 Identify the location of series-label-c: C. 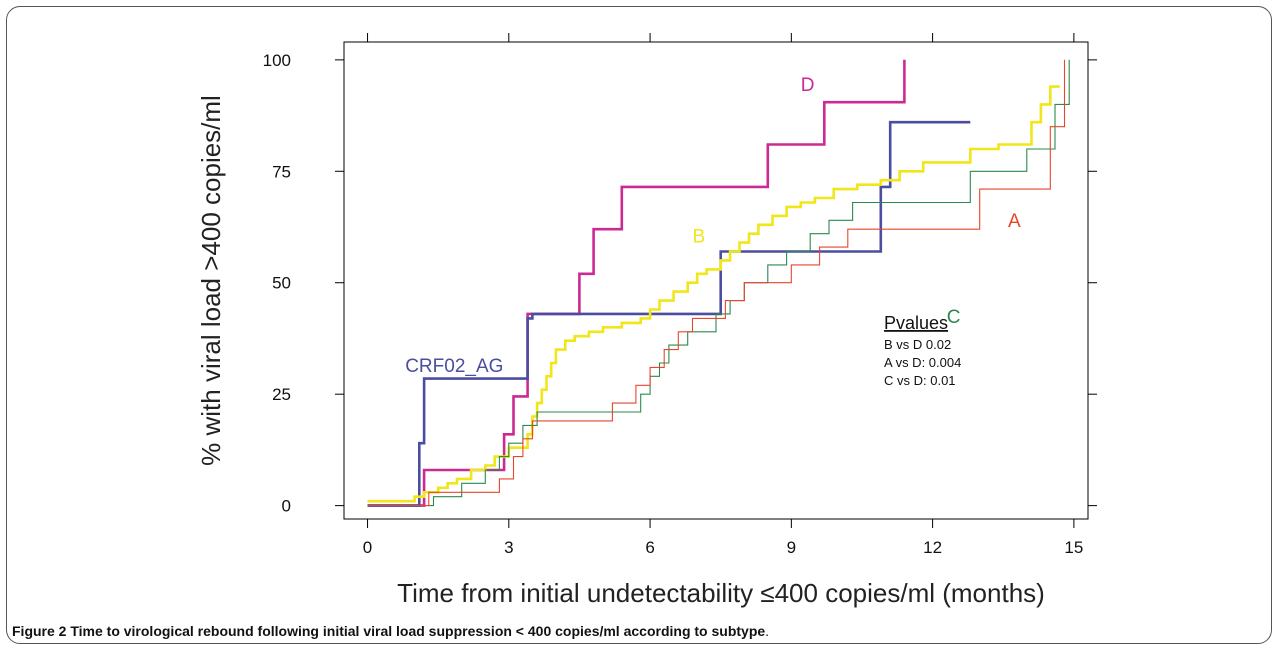
(954, 317).